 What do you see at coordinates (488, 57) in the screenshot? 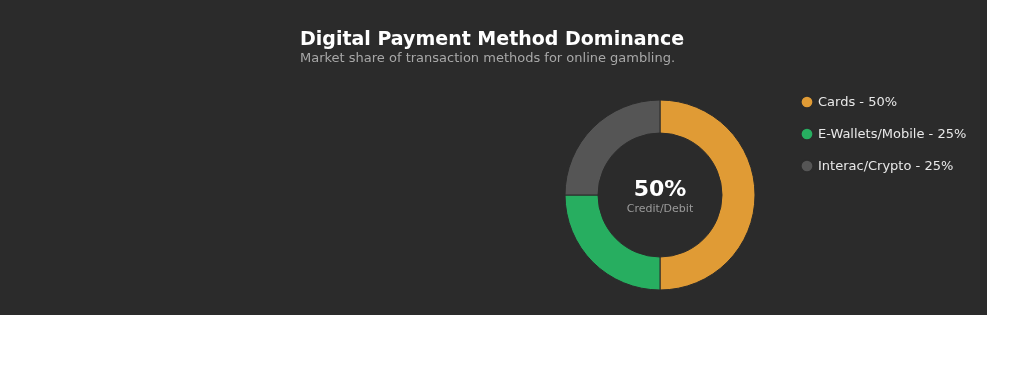
I see `chart-subtitle: Market share of transaction methods for online gambling.` at bounding box center [488, 57].